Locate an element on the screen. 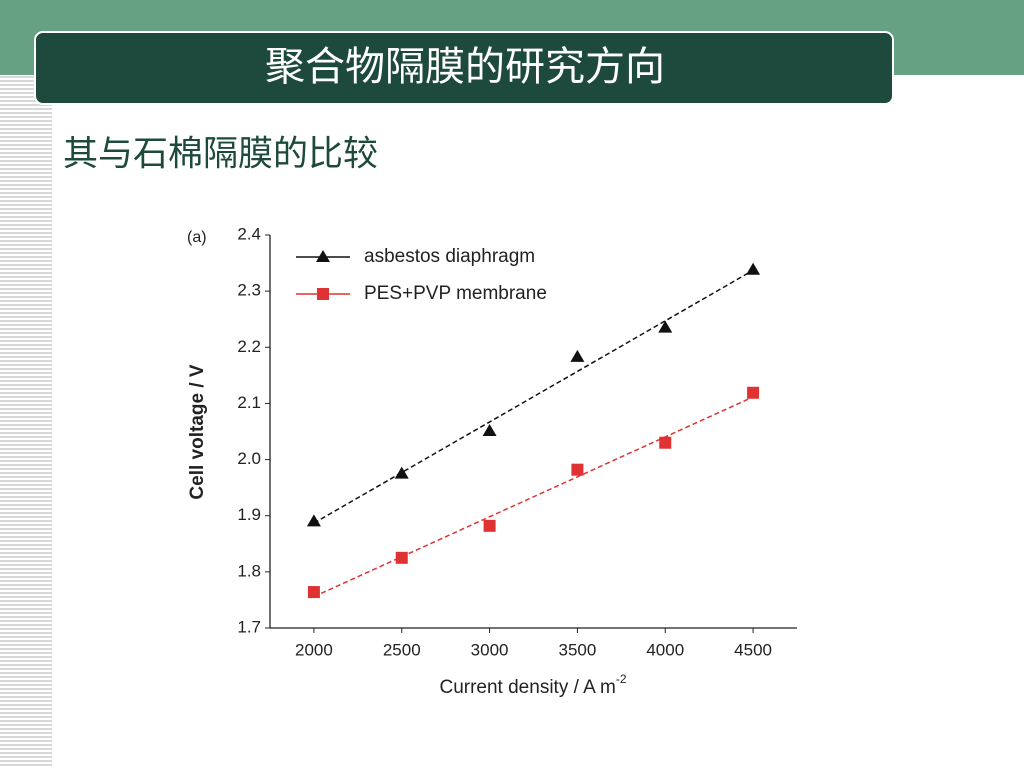 This screenshot has height=773, width=1024. legend-label: asbestos diaphragm is located at coordinates (449, 256).